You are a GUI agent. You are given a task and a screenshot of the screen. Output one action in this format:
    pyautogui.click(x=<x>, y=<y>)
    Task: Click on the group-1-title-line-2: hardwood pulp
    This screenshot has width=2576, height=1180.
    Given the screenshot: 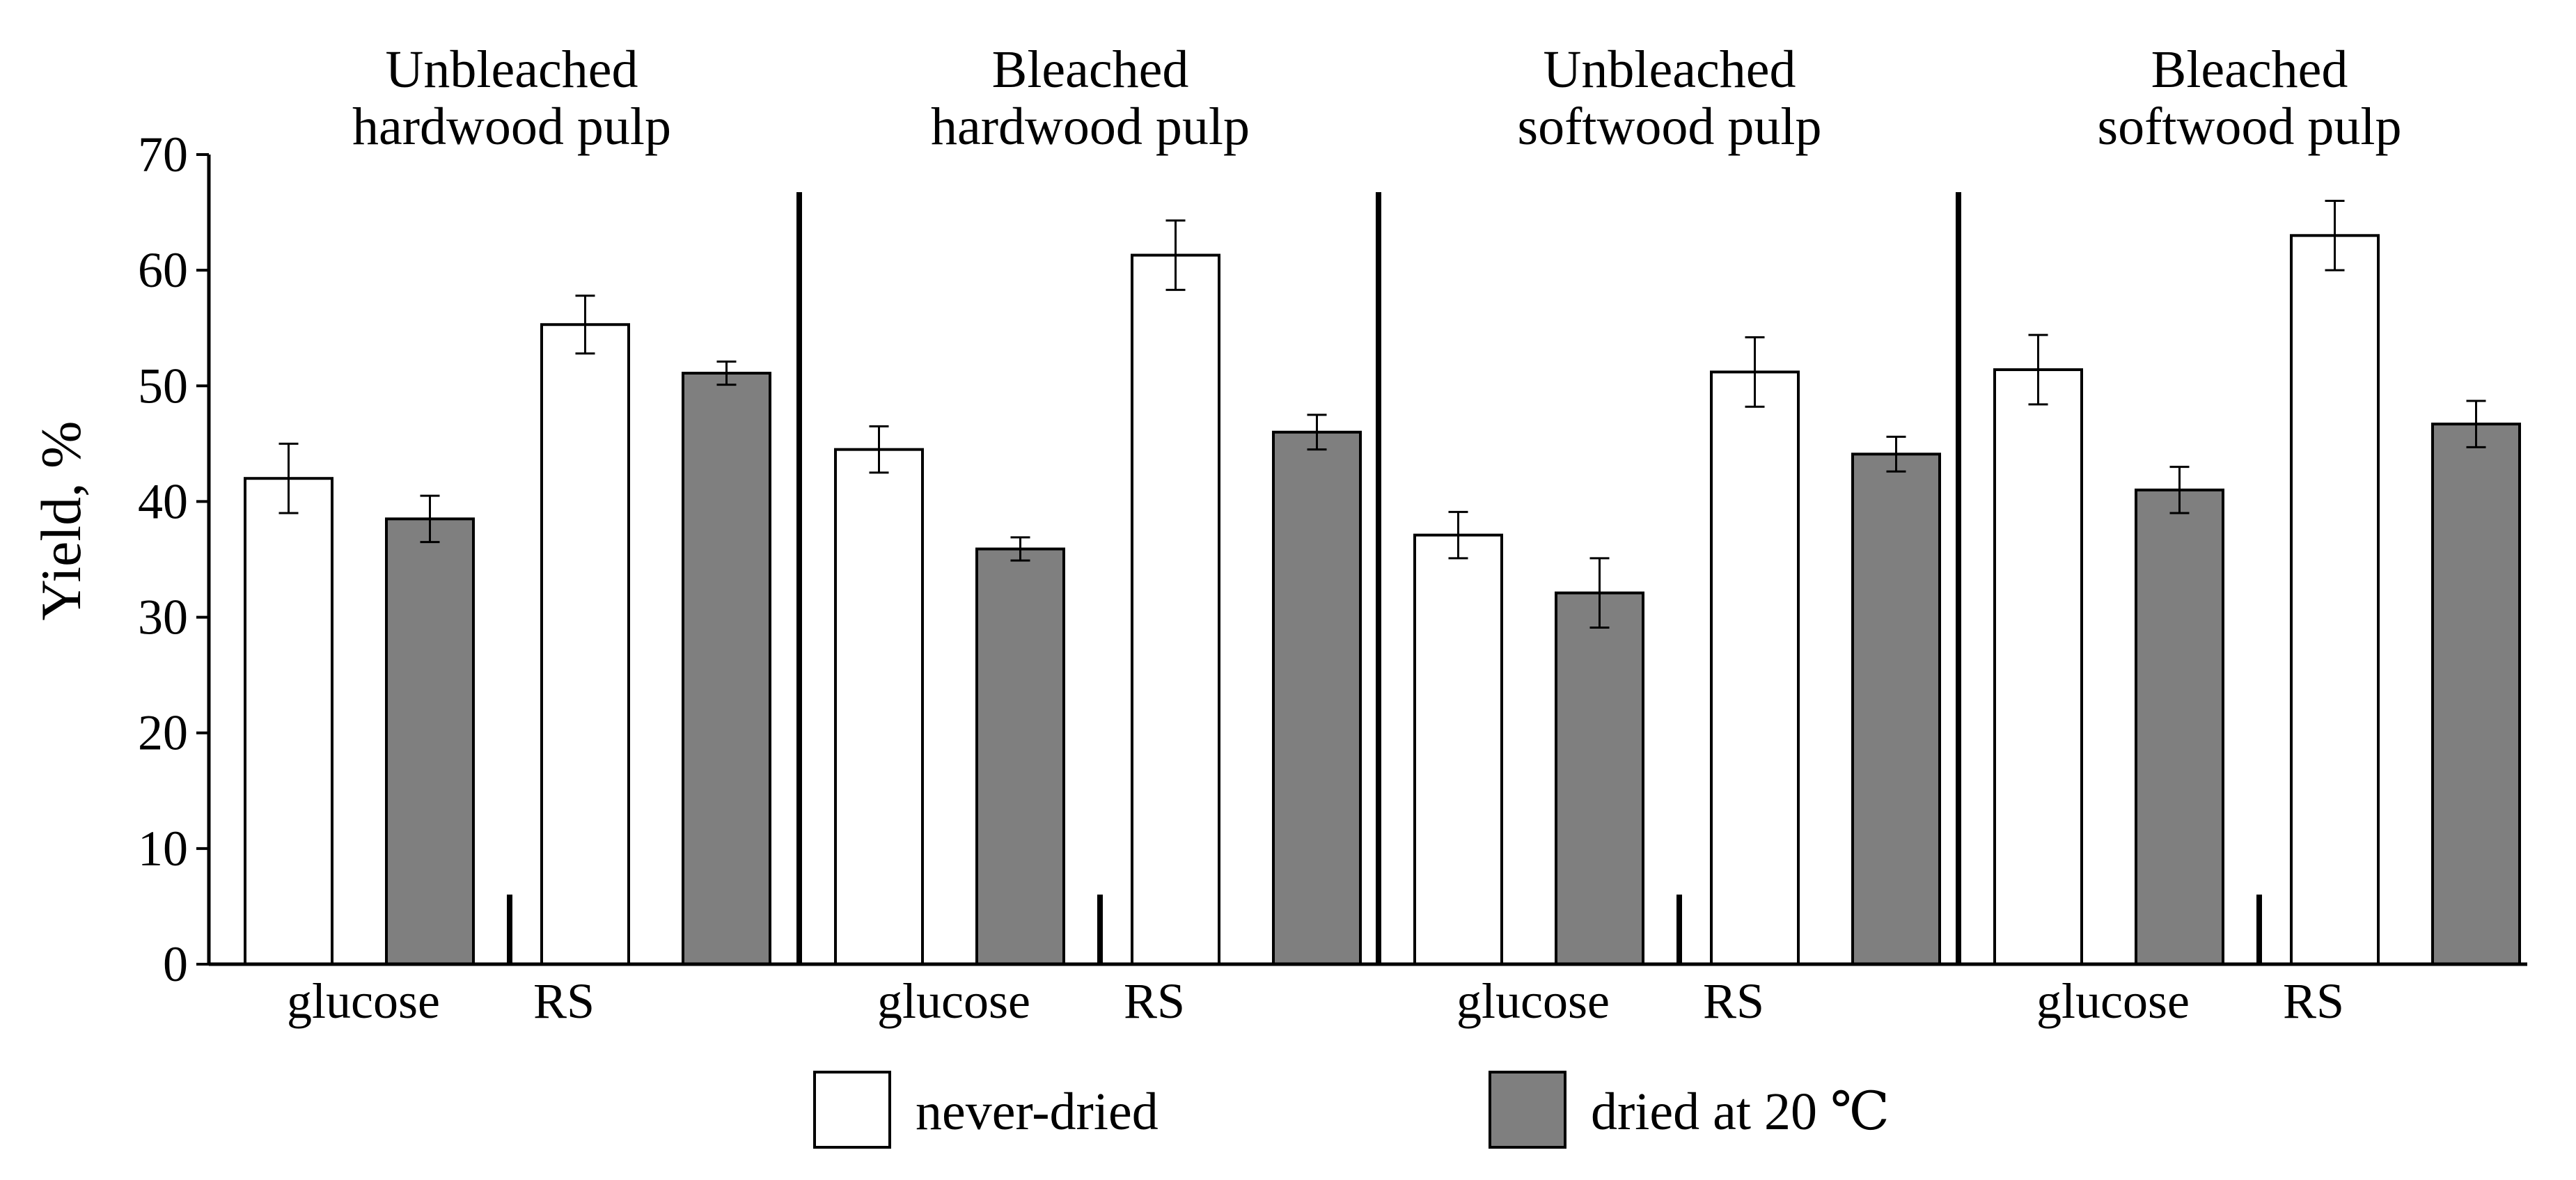 What is the action you would take?
    pyautogui.click(x=511, y=126)
    